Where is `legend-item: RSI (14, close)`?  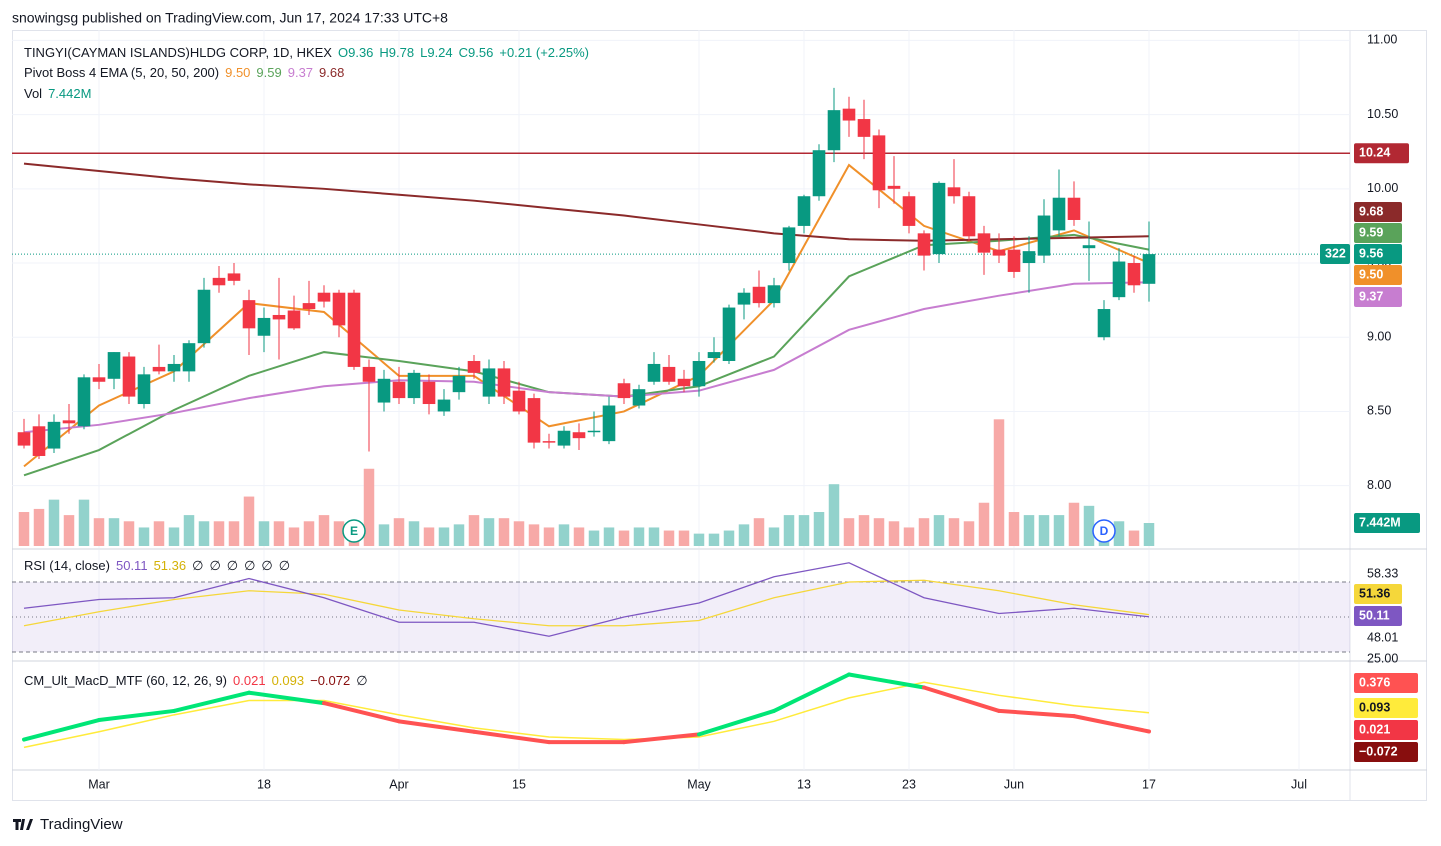 legend-item: RSI (14, close) is located at coordinates (67, 565).